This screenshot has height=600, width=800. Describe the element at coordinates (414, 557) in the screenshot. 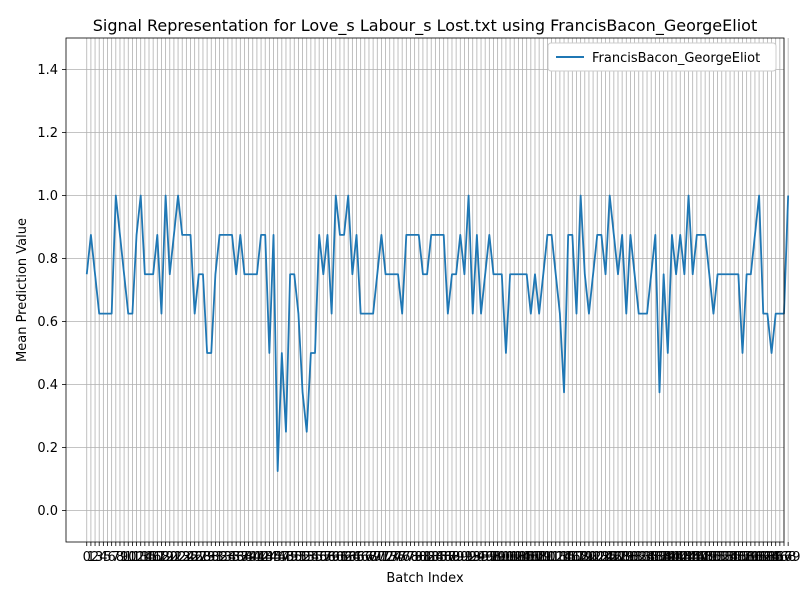

I see `x-tick-label: 79` at that location.